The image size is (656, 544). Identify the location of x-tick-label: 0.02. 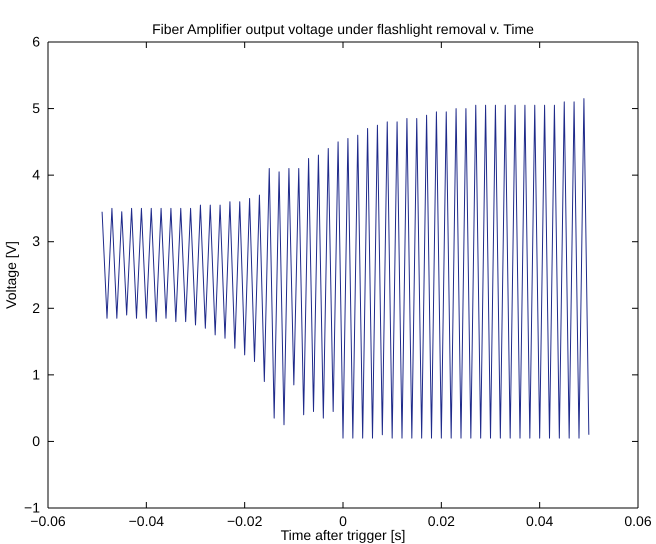
(442, 520).